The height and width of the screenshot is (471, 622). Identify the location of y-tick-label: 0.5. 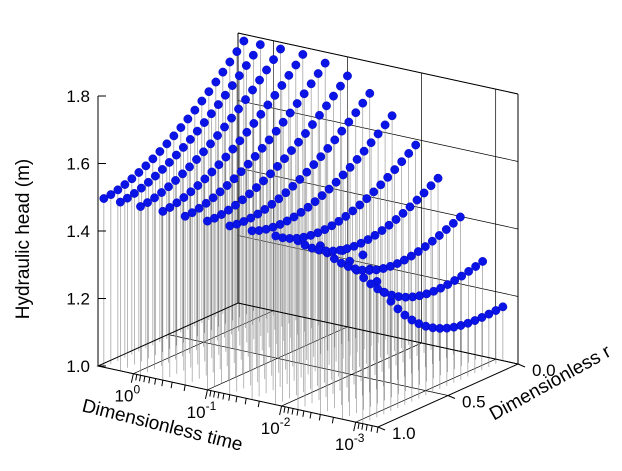
(474, 402).